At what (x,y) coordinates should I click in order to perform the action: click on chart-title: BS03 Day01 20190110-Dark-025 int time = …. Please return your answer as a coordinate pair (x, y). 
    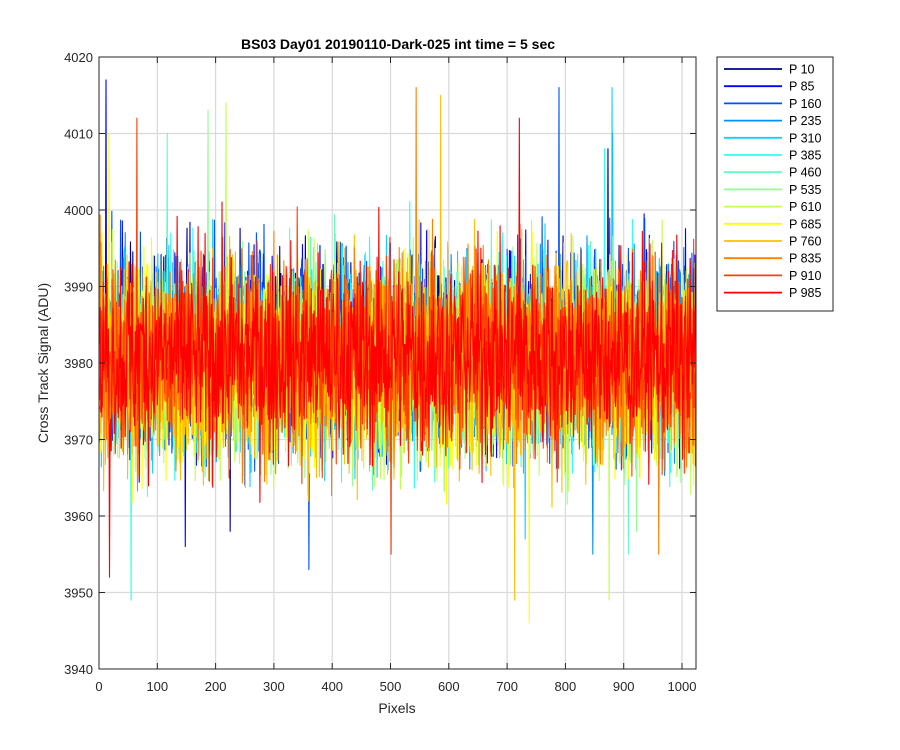
    Looking at the image, I should click on (398, 44).